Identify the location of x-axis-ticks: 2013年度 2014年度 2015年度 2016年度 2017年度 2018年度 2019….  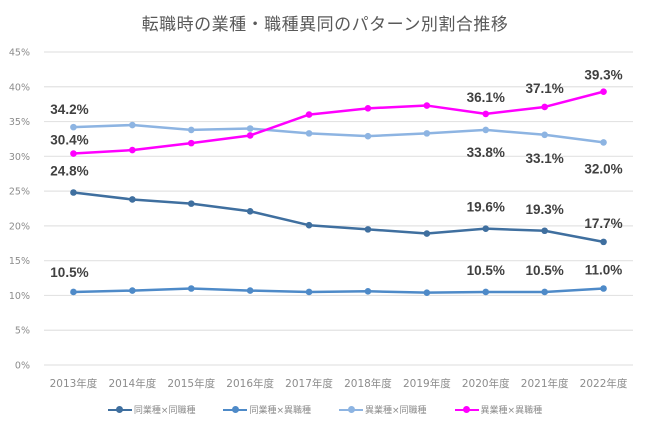
(339, 383).